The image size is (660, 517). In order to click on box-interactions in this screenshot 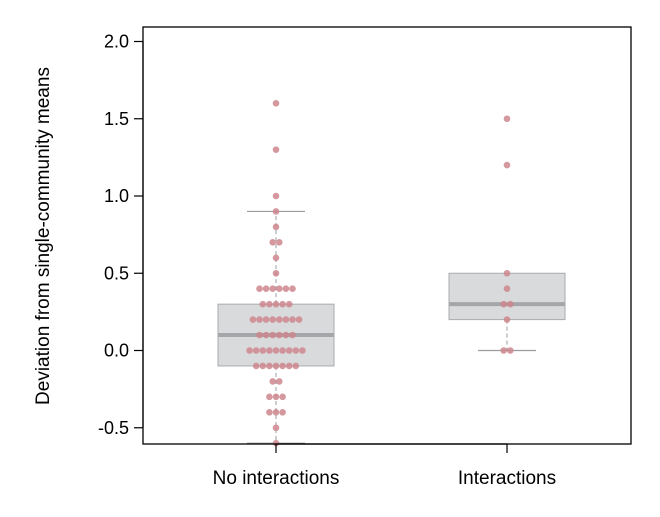, I will do `click(507, 296)`.